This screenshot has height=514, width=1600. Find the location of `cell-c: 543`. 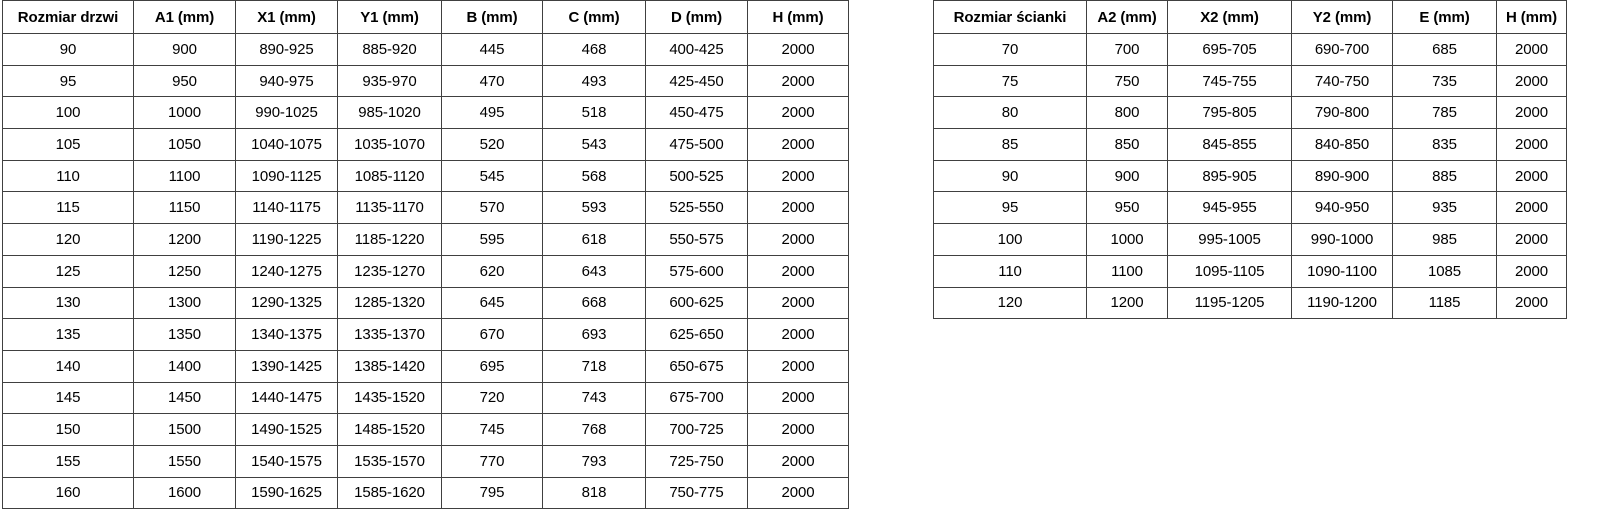

cell-c: 543 is located at coordinates (594, 144).